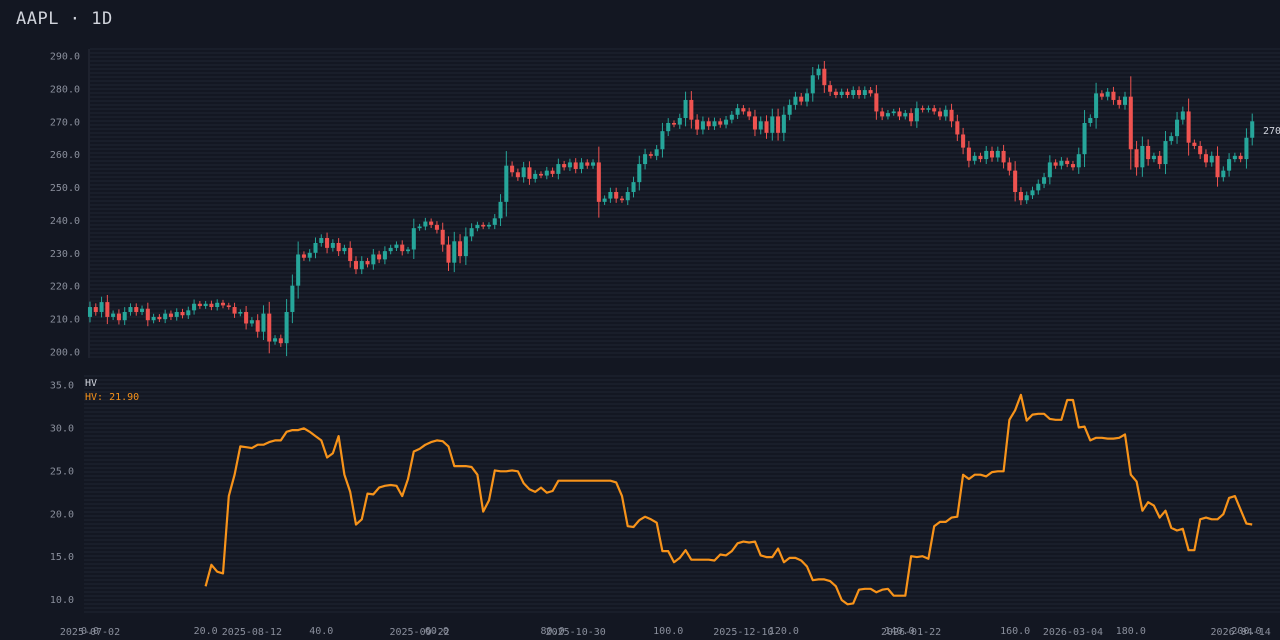 The image size is (1280, 640). I want to click on hv-tick-label: 25.0, so click(62, 471).